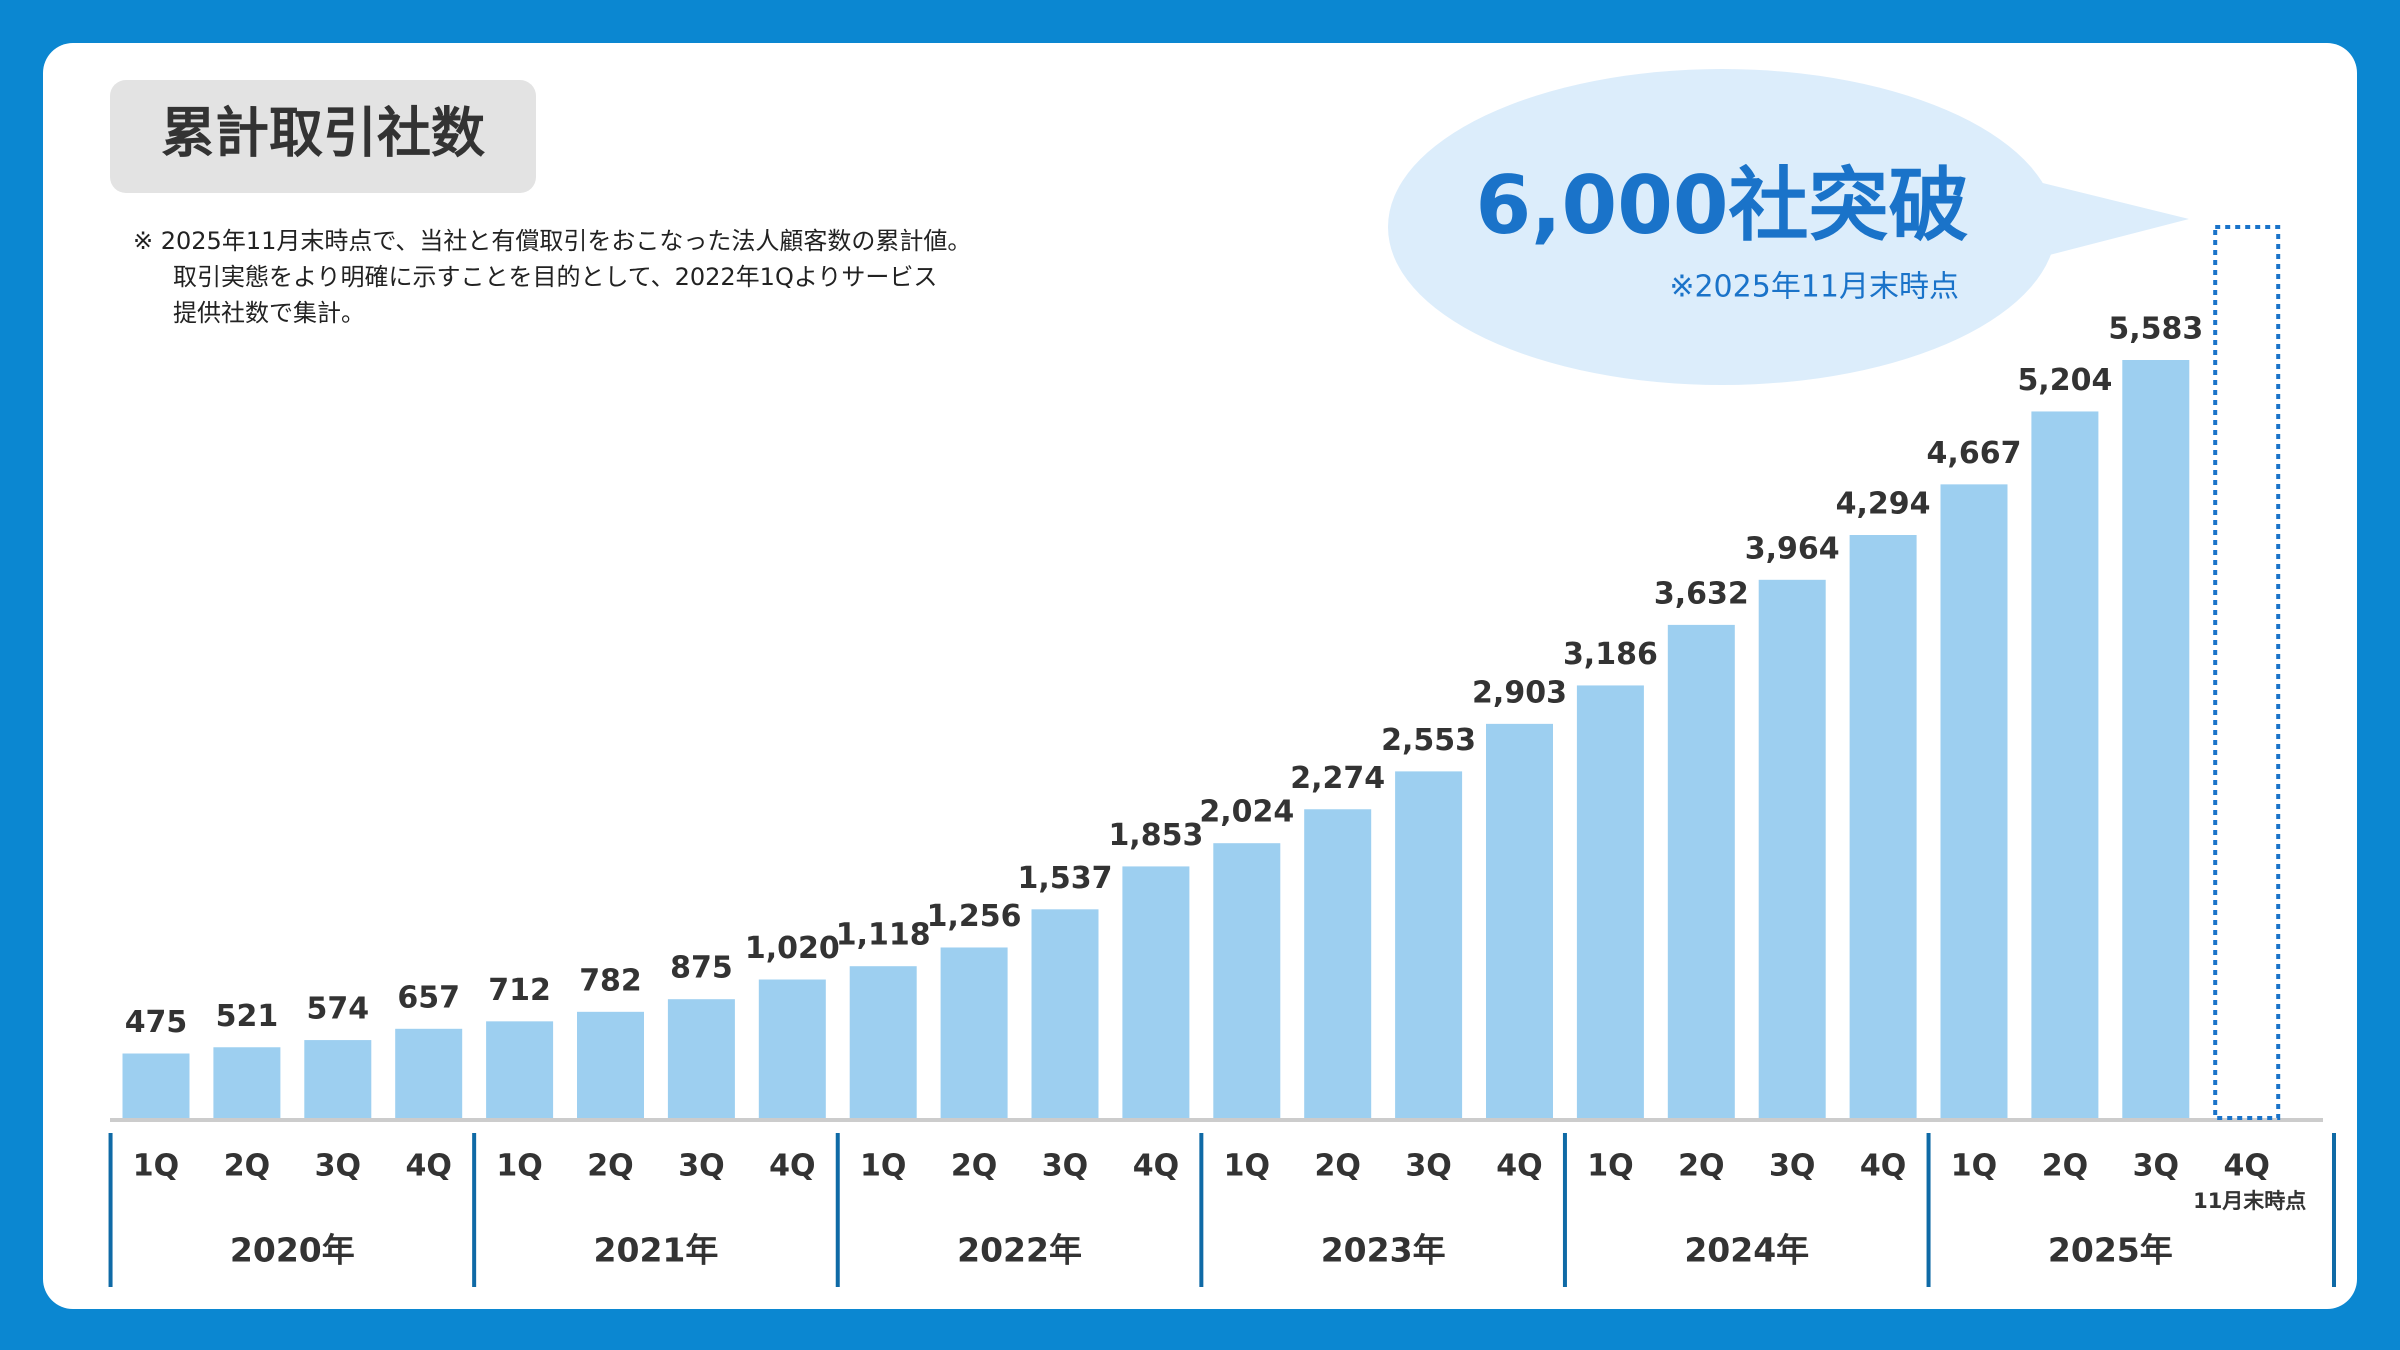 This screenshot has height=1350, width=2400. What do you see at coordinates (2064, 380) in the screenshot?
I see `value-label: 5,204` at bounding box center [2064, 380].